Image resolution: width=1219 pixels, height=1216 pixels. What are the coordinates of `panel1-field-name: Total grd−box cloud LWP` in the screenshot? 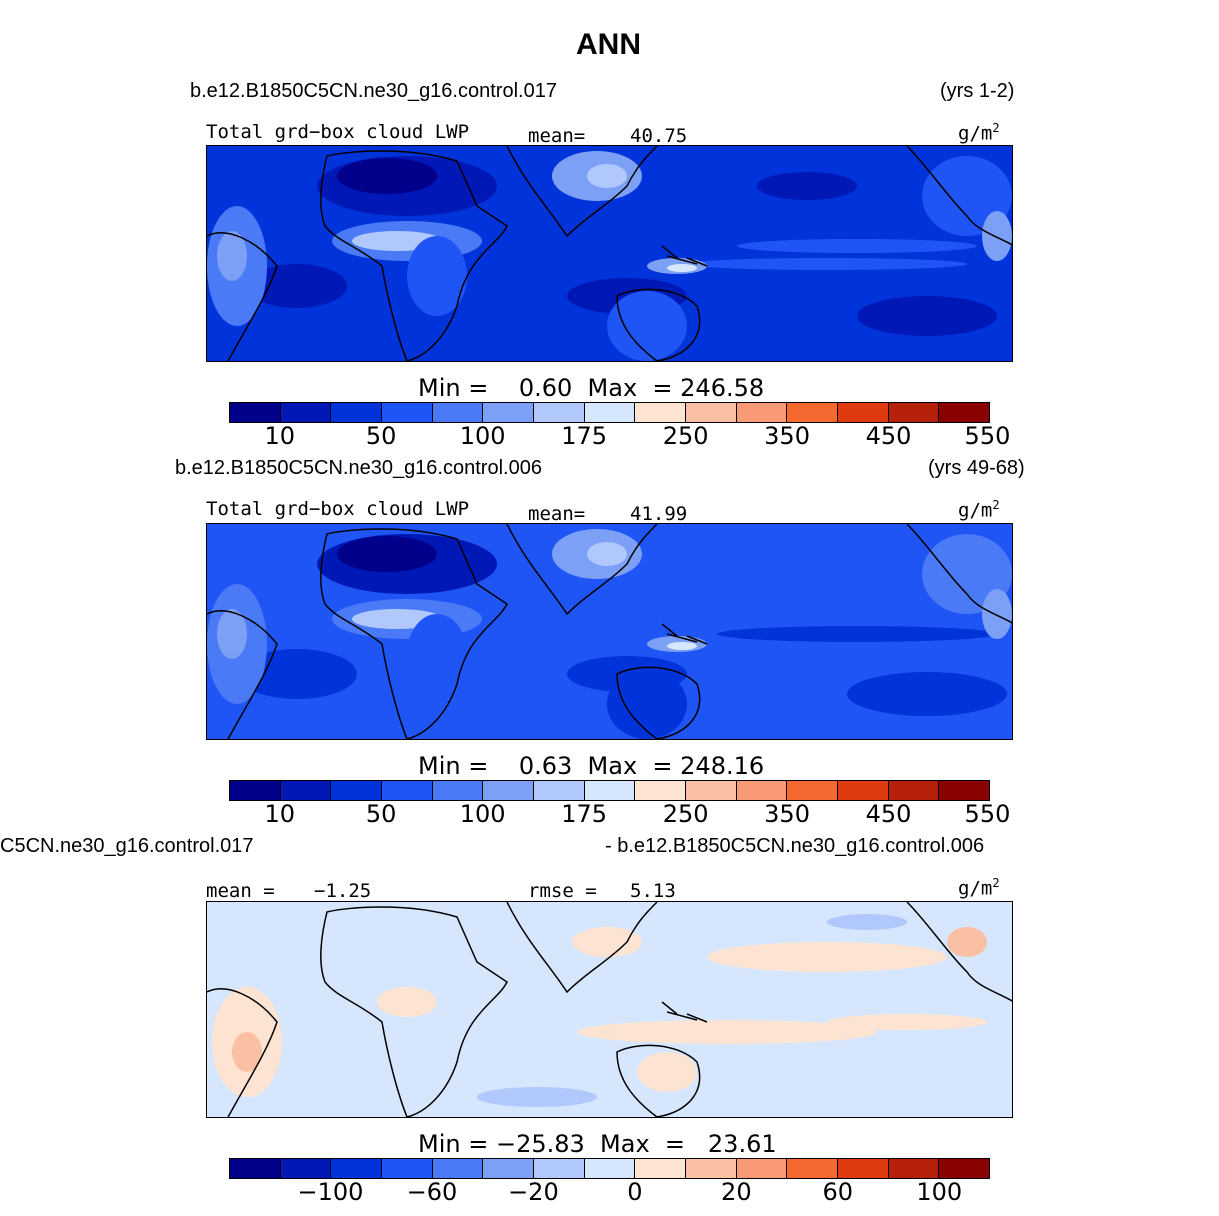 It's located at (338, 132).